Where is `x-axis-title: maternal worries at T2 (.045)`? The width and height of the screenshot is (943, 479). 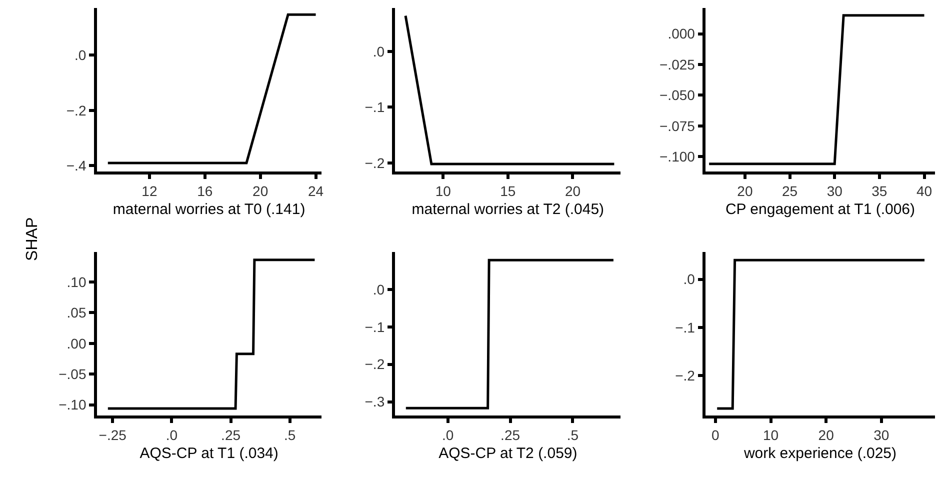 x-axis-title: maternal worries at T2 (.045) is located at coordinates (508, 209).